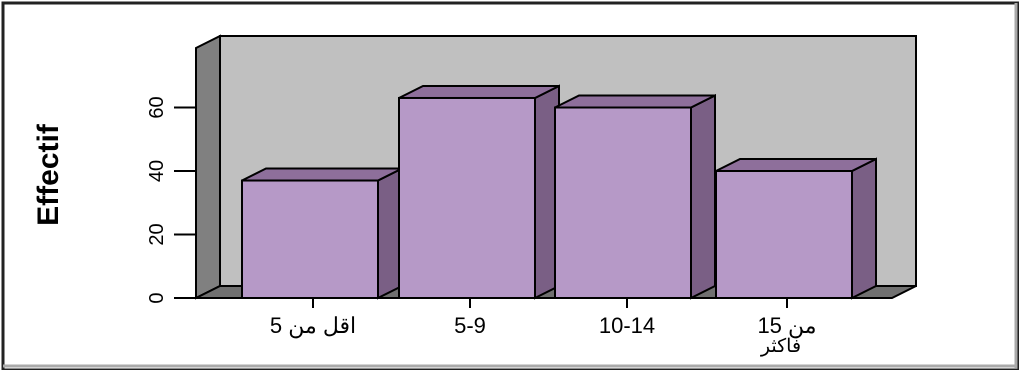 The image size is (1019, 375). I want to click on y-tick-label: 60, so click(157, 107).